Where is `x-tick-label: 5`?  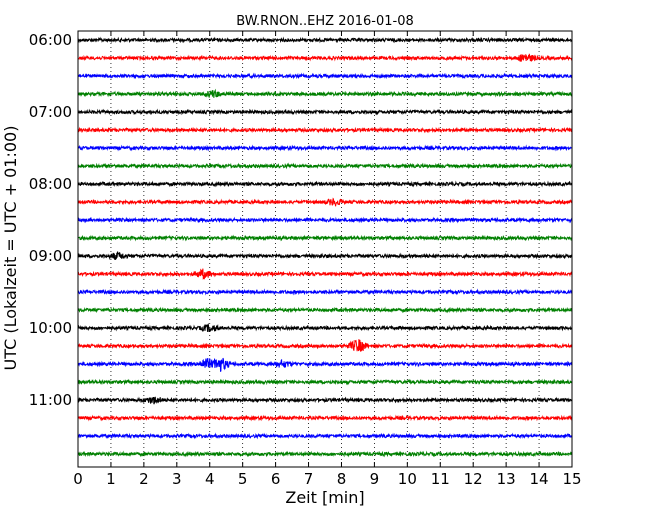
x-tick-label: 5 is located at coordinates (243, 479).